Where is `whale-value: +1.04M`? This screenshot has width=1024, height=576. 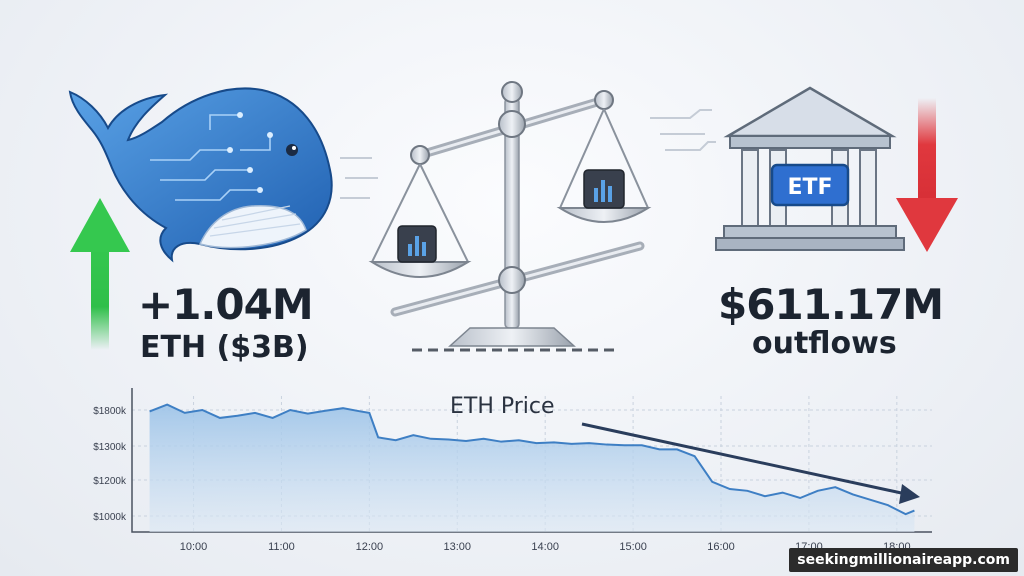 whale-value: +1.04M is located at coordinates (226, 304).